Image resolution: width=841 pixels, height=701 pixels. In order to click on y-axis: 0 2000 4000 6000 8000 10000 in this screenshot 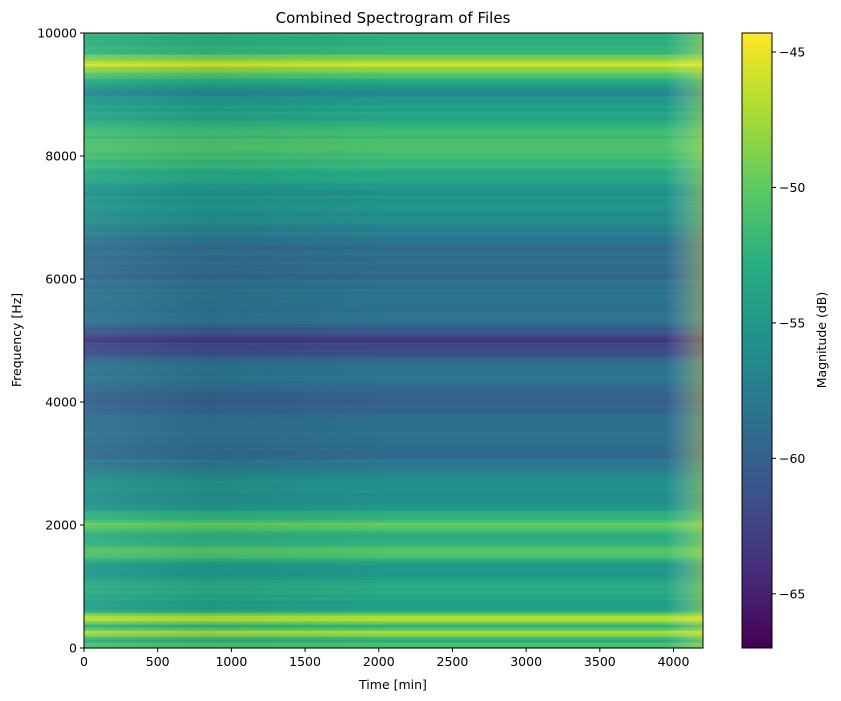, I will do `click(60, 341)`.